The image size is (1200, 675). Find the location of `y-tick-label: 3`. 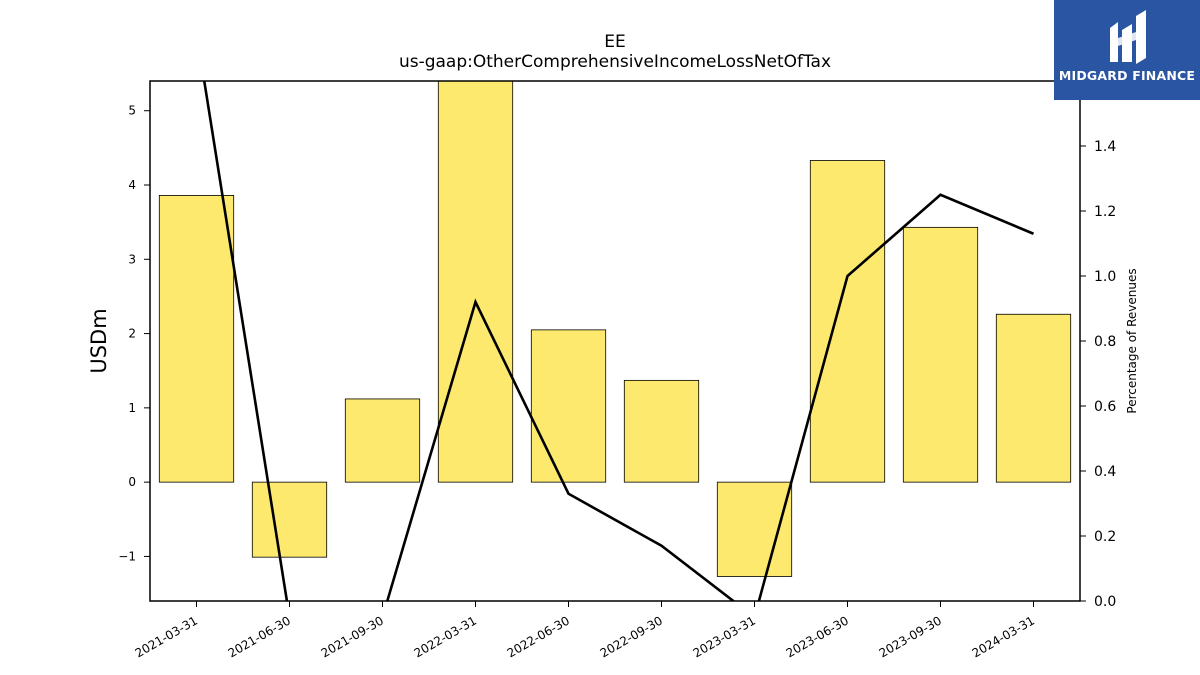

y-tick-label: 3 is located at coordinates (132, 259).